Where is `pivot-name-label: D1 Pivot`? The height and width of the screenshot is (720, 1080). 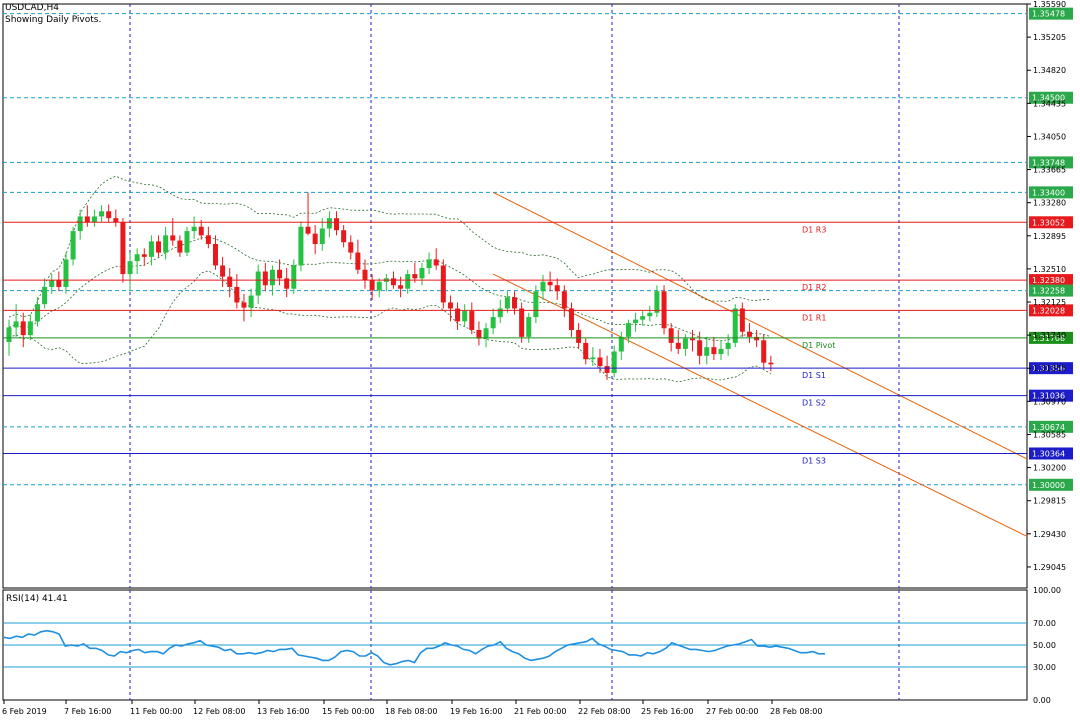
pivot-name-label: D1 Pivot is located at coordinates (818, 345).